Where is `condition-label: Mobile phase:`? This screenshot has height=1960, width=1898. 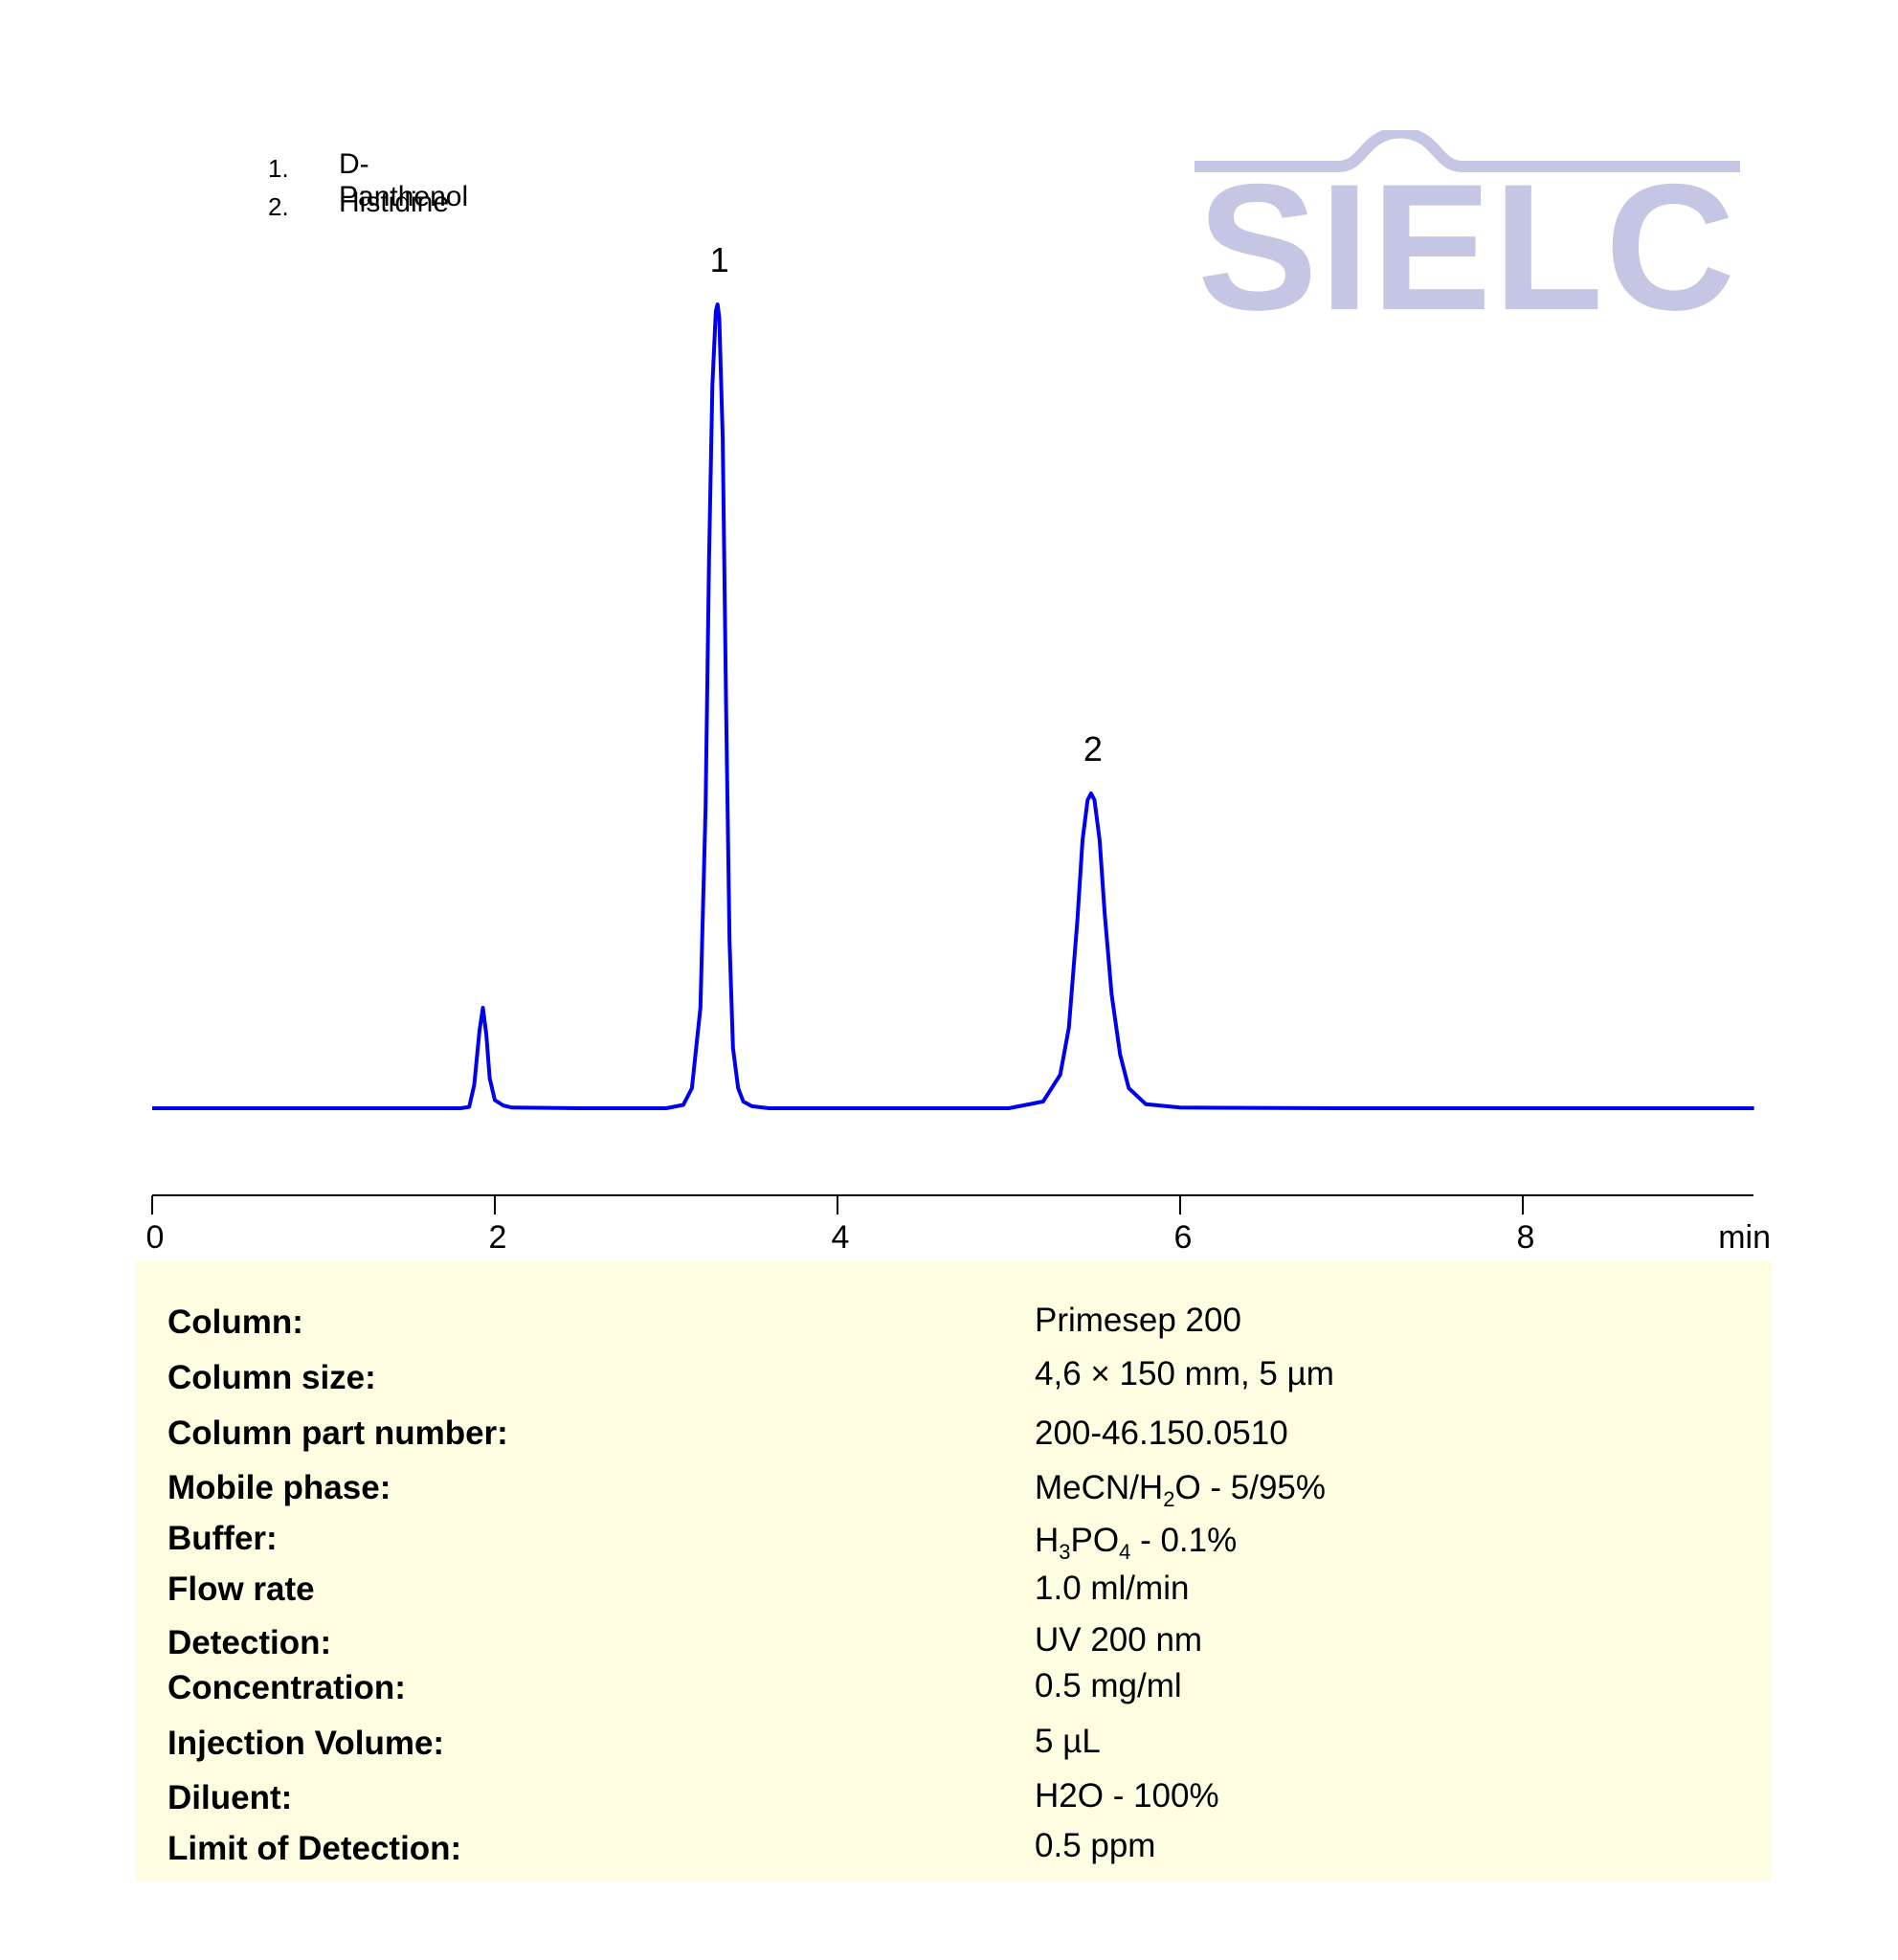
condition-label: Mobile phase: is located at coordinates (279, 1488).